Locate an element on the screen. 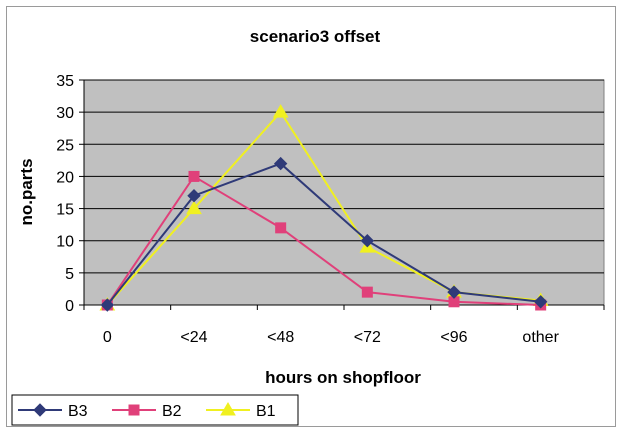 The height and width of the screenshot is (433, 622). y-tick-label: 15 is located at coordinates (65, 210).